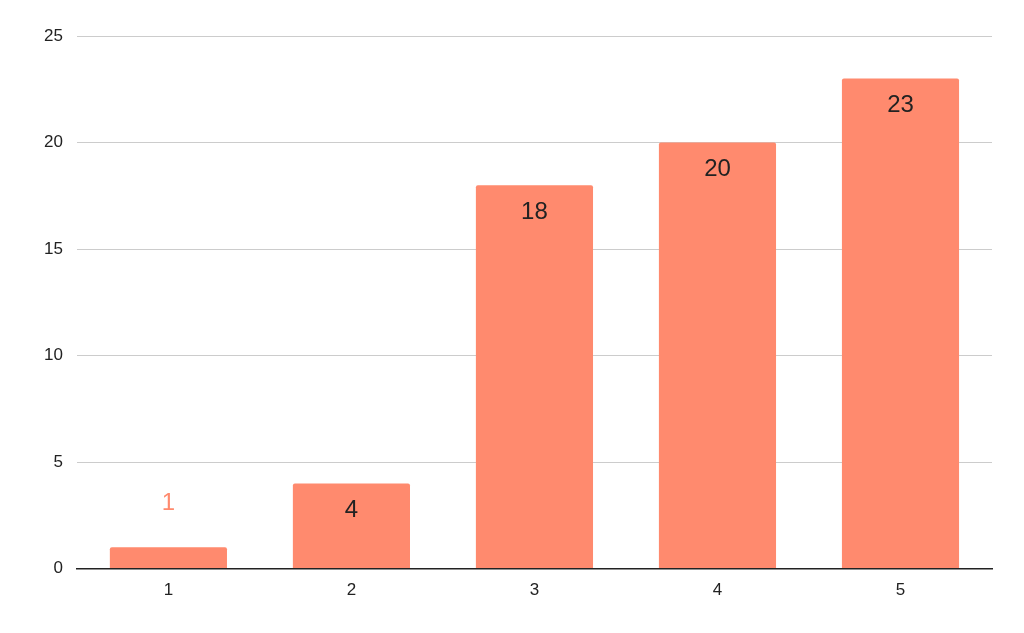  What do you see at coordinates (53, 248) in the screenshot?
I see `y-tick-label: 15` at bounding box center [53, 248].